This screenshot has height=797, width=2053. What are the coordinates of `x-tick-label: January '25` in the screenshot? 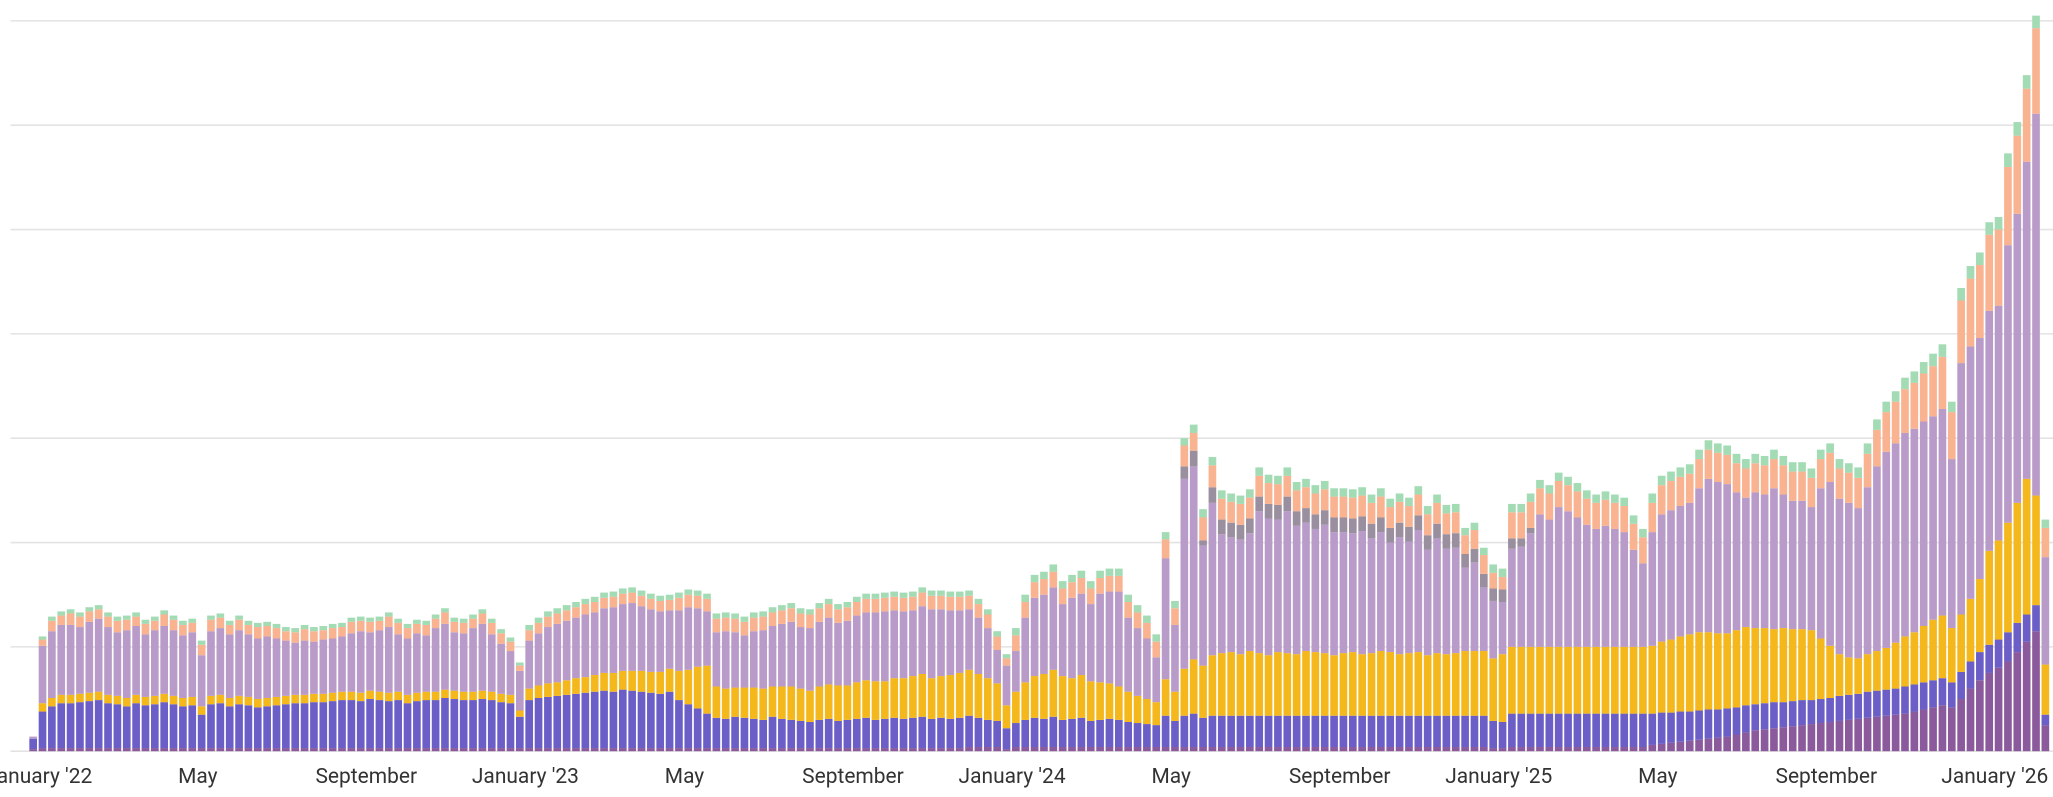 It's located at (1498, 777).